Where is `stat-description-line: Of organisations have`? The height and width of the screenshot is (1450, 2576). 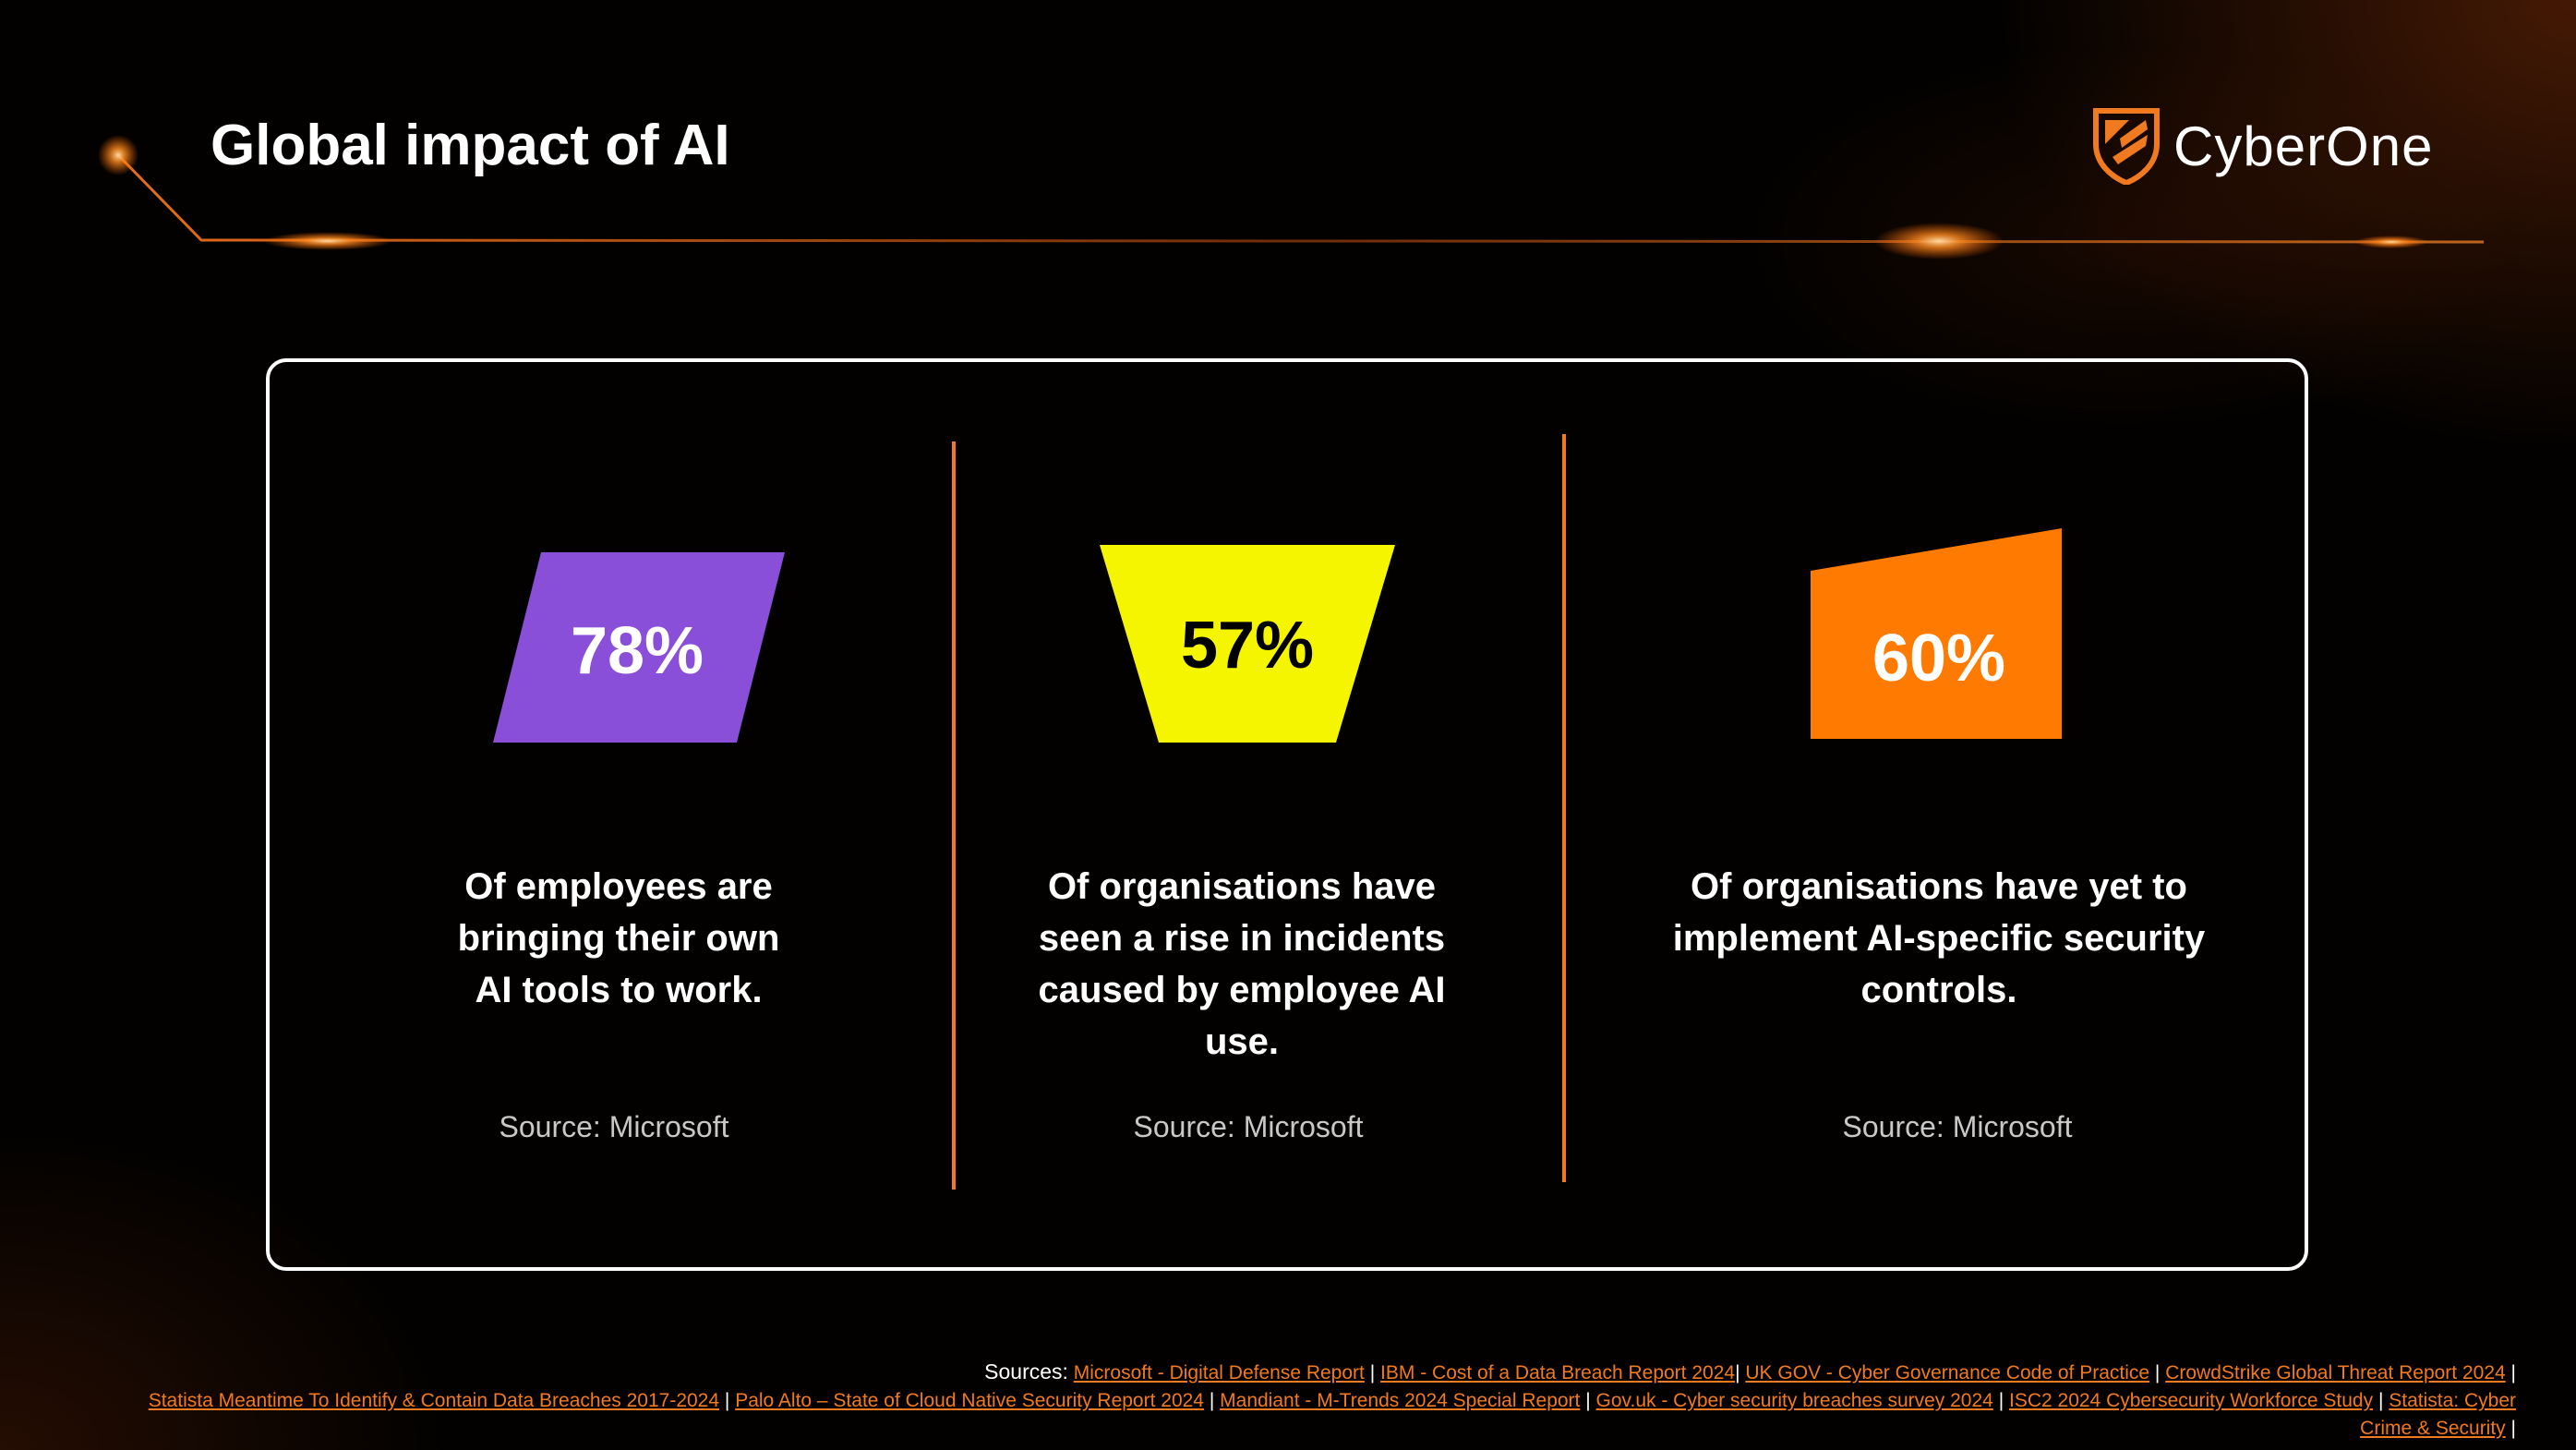 stat-description-line: Of organisations have is located at coordinates (1242, 886).